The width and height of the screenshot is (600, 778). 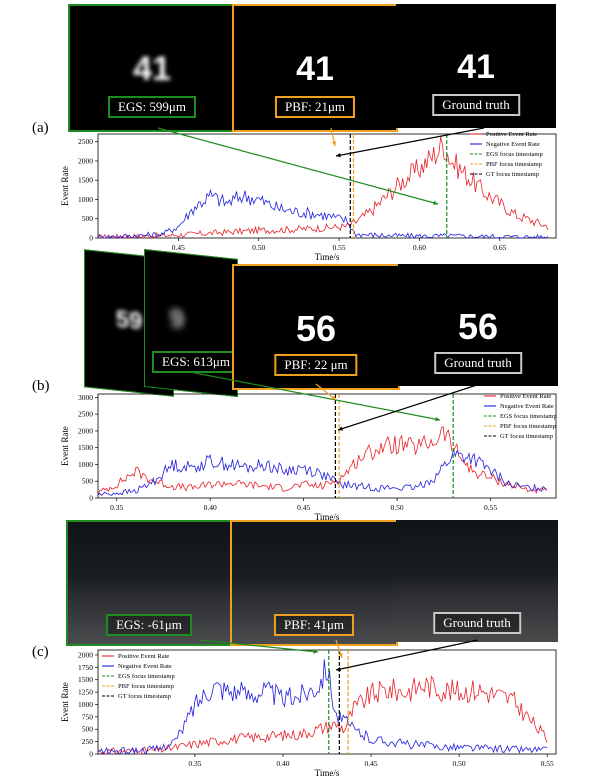 I want to click on gt-thumbnail: 41 Ground truth, so click(x=476, y=66).